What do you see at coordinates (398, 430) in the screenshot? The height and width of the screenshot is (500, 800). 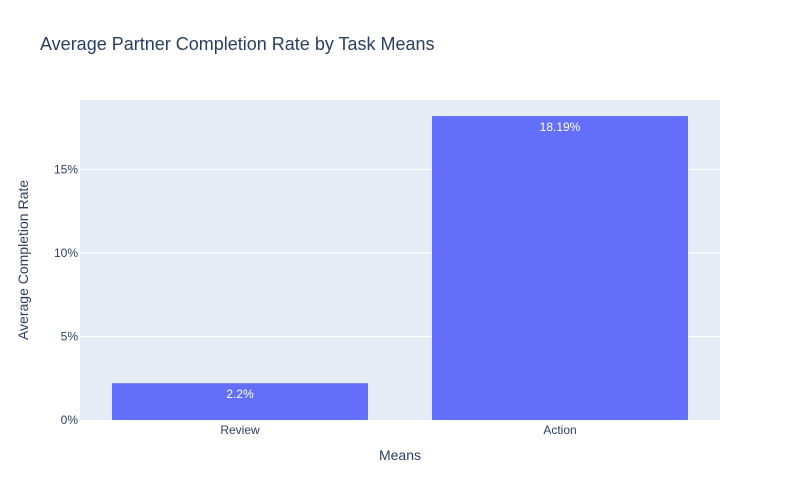 I see `x-axis-ticks: Review Action` at bounding box center [398, 430].